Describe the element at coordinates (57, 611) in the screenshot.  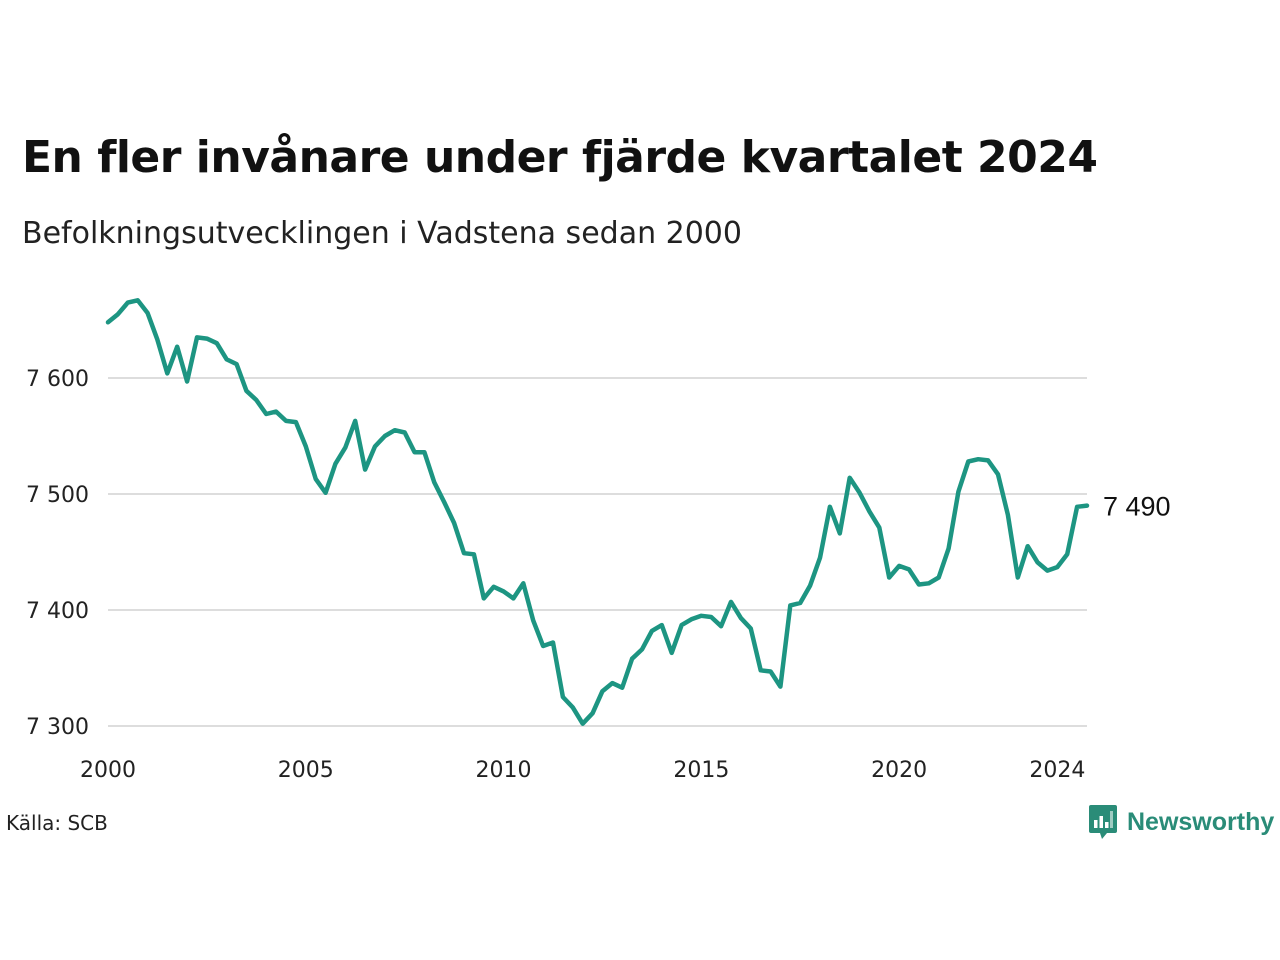
I see `y-tick-label: 7 400` at that location.